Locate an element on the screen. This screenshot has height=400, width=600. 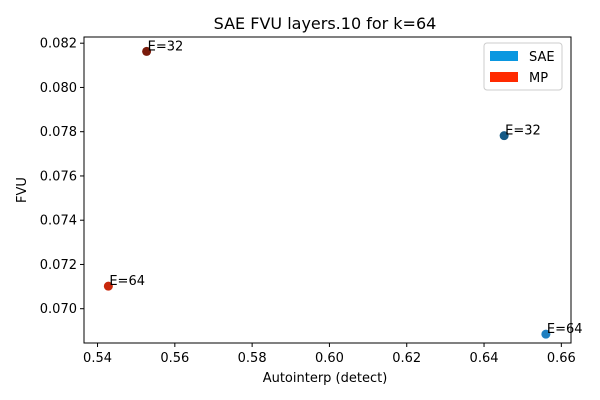
y-tick-label: 0.080 is located at coordinates (58, 88).